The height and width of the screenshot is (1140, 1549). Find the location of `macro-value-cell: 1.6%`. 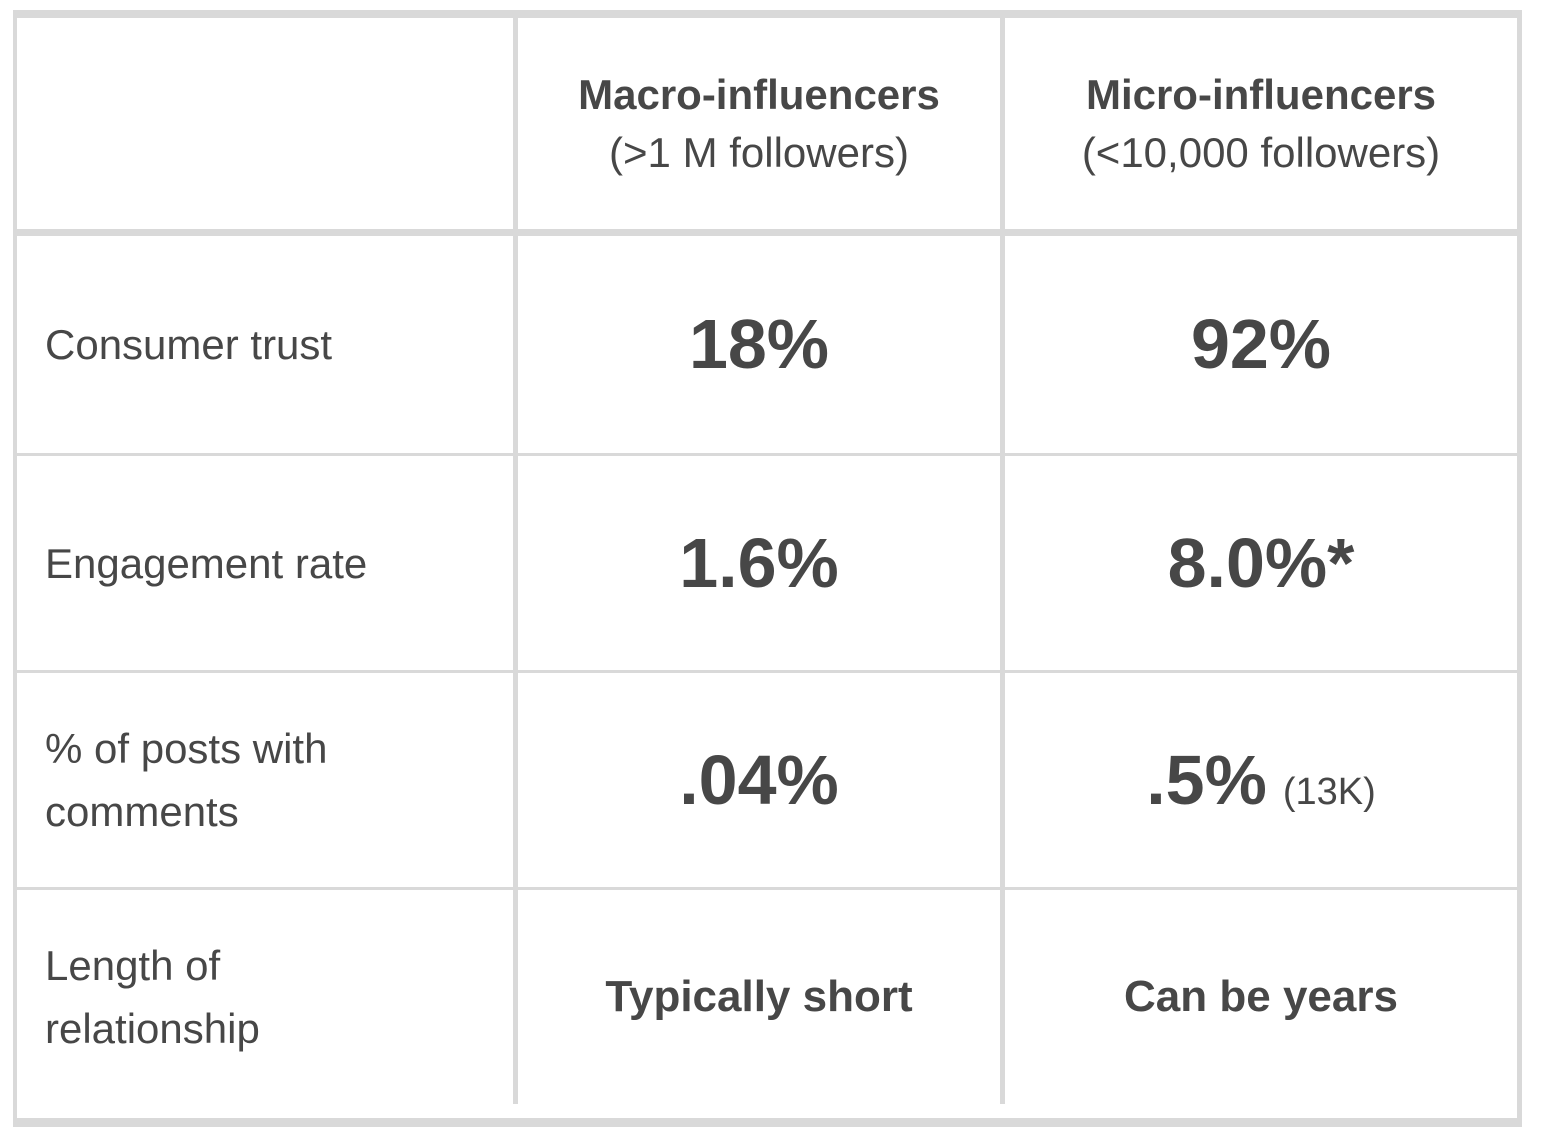

macro-value-cell: 1.6% is located at coordinates (756, 563).